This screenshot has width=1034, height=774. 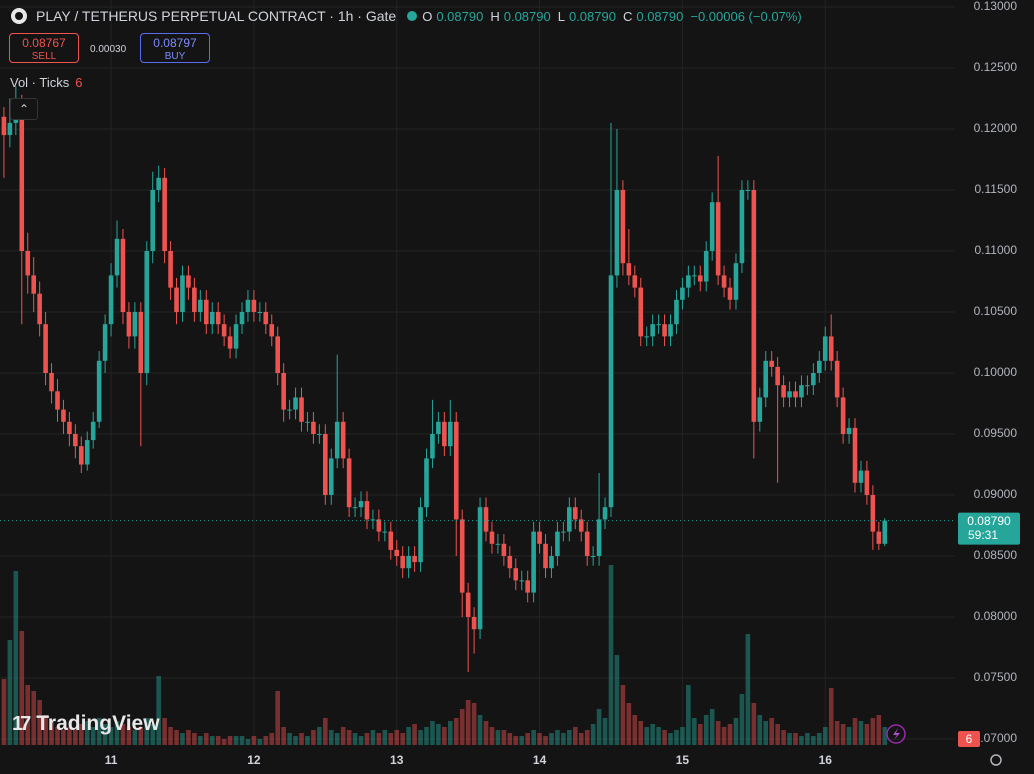 I want to click on collapse-button: ⌃, so click(x=24, y=109).